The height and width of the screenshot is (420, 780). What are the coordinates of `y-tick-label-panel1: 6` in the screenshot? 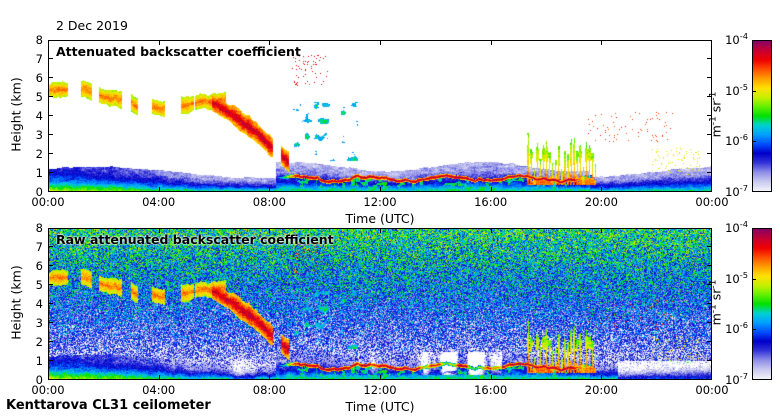 It's located at (39, 78).